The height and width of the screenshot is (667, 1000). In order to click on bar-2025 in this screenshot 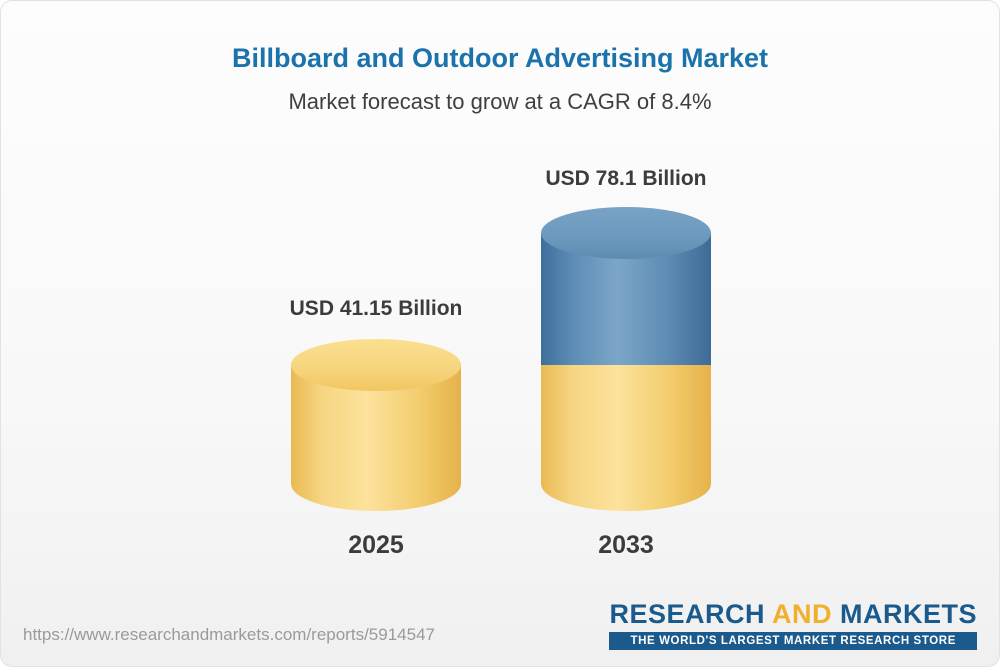, I will do `click(376, 424)`.